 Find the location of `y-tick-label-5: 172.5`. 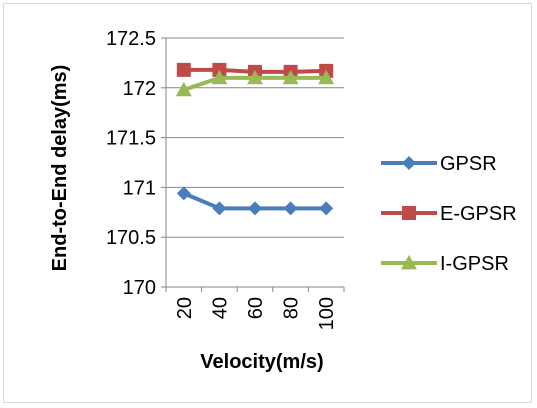

y-tick-label-5: 172.5 is located at coordinates (131, 39).